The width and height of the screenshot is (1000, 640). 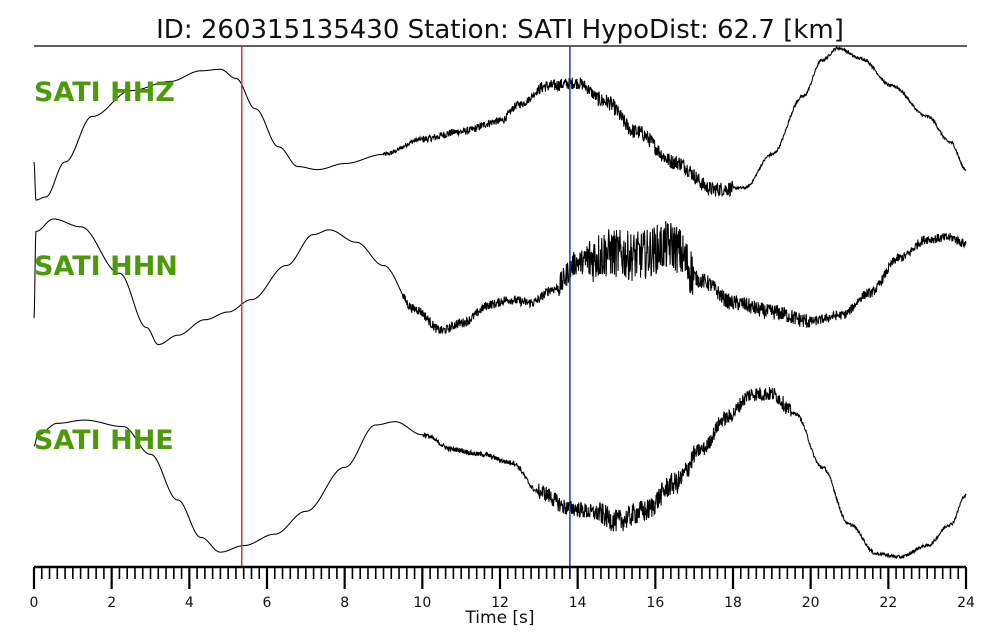 I want to click on channel-label: SATI HHN, so click(x=106, y=266).